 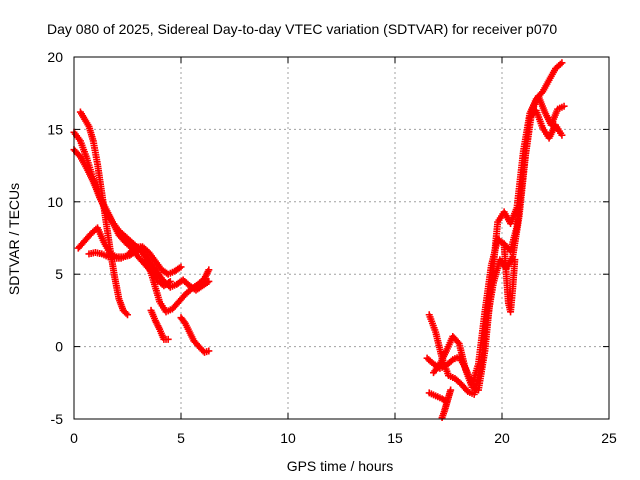 What do you see at coordinates (609, 438) in the screenshot?
I see `x-tick-label: 25` at bounding box center [609, 438].